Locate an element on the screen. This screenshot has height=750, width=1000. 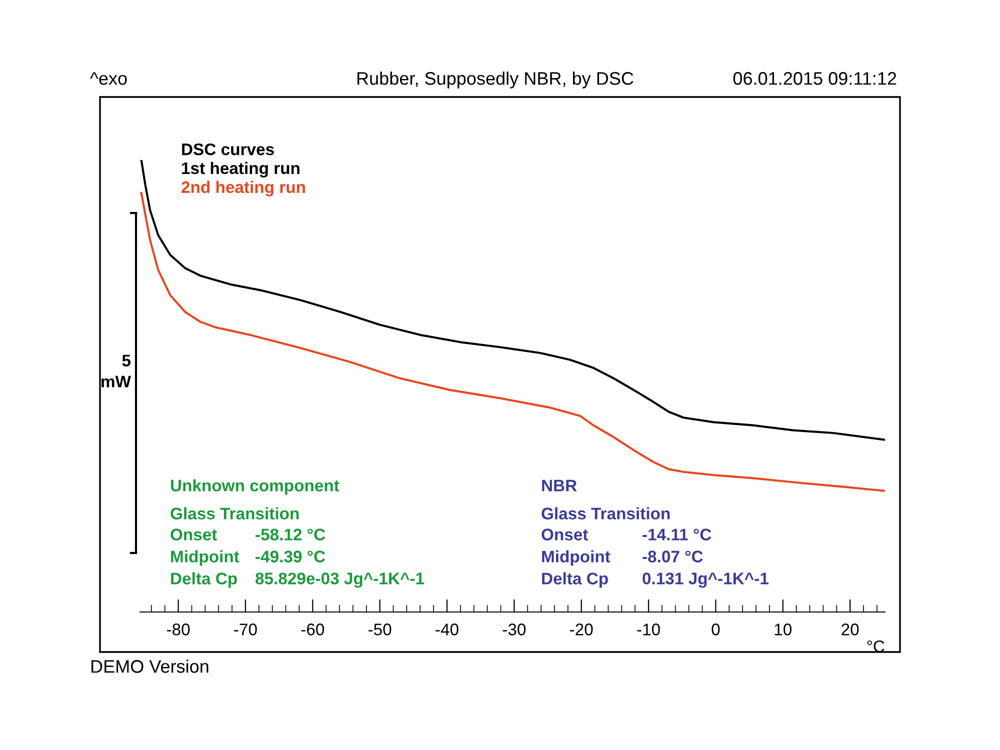
text: 1st heating run is located at coordinates (241, 170).